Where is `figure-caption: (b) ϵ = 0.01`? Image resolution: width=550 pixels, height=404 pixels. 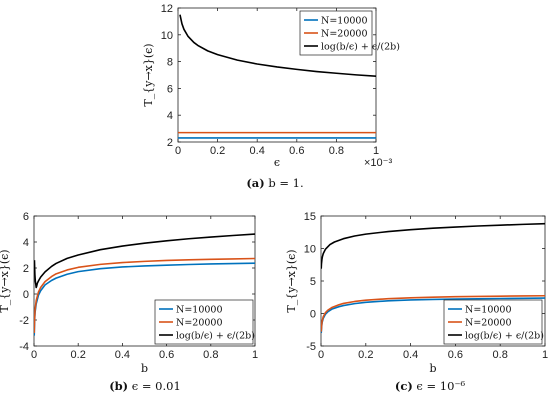 figure-caption: (b) ϵ = 0.01 is located at coordinates (145, 386).